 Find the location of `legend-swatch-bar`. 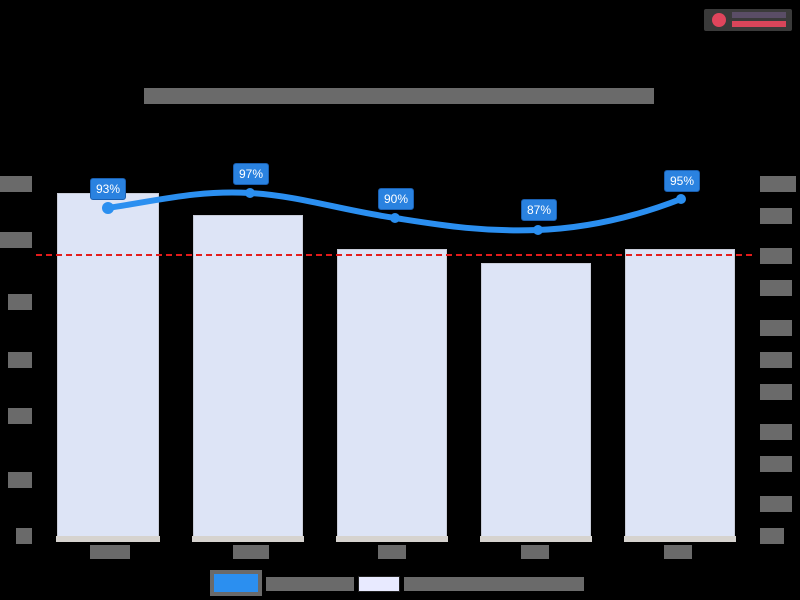

legend-swatch-bar is located at coordinates (379, 584).